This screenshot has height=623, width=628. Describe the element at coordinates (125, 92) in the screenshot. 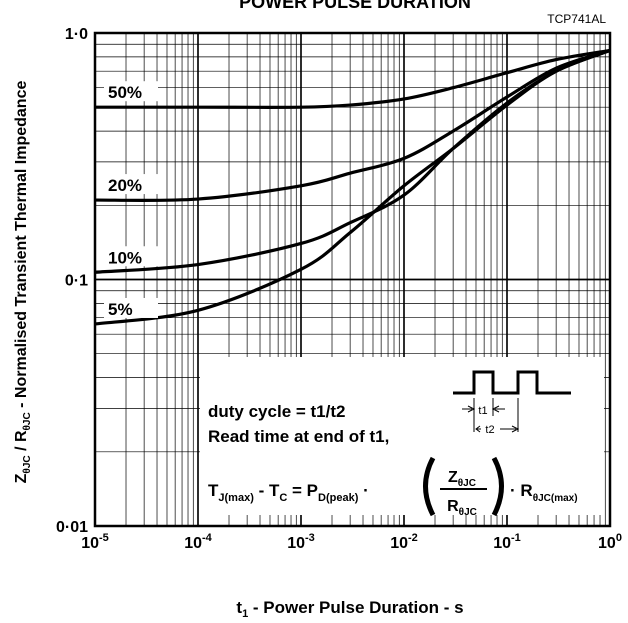

I see `series-label-50pct: 50%` at that location.